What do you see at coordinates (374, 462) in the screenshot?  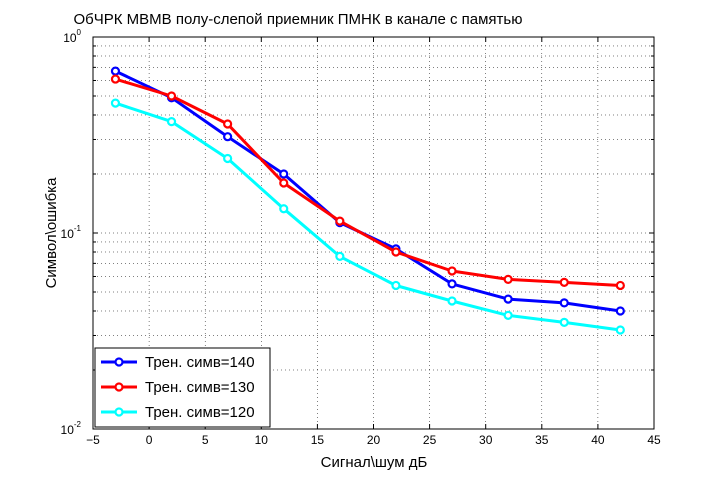 I see `x-axis-label: Сигнал\шум дБ` at bounding box center [374, 462].